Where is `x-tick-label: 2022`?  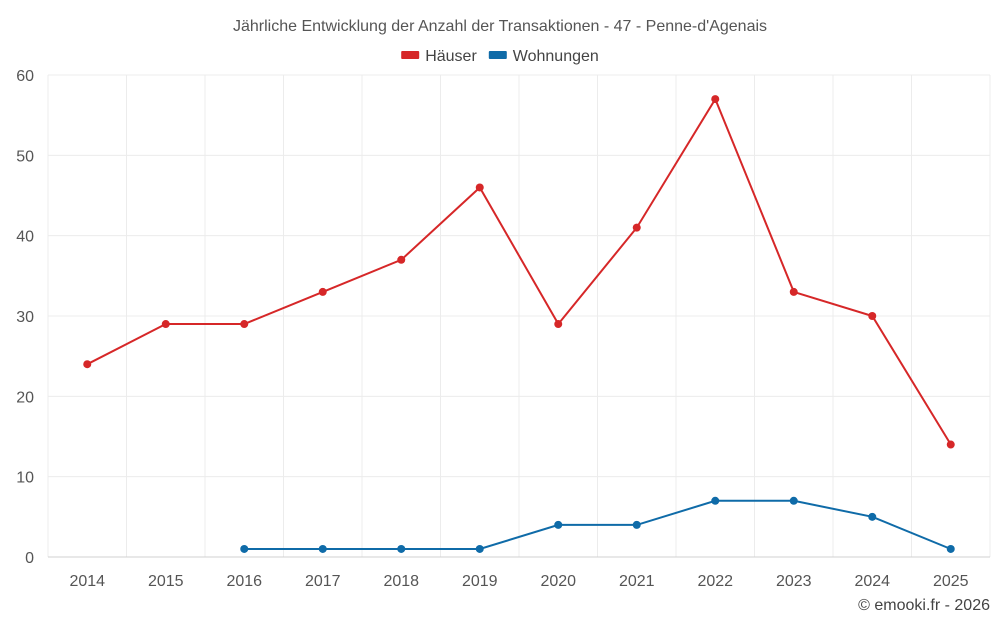
x-tick-label: 2022 is located at coordinates (715, 581).